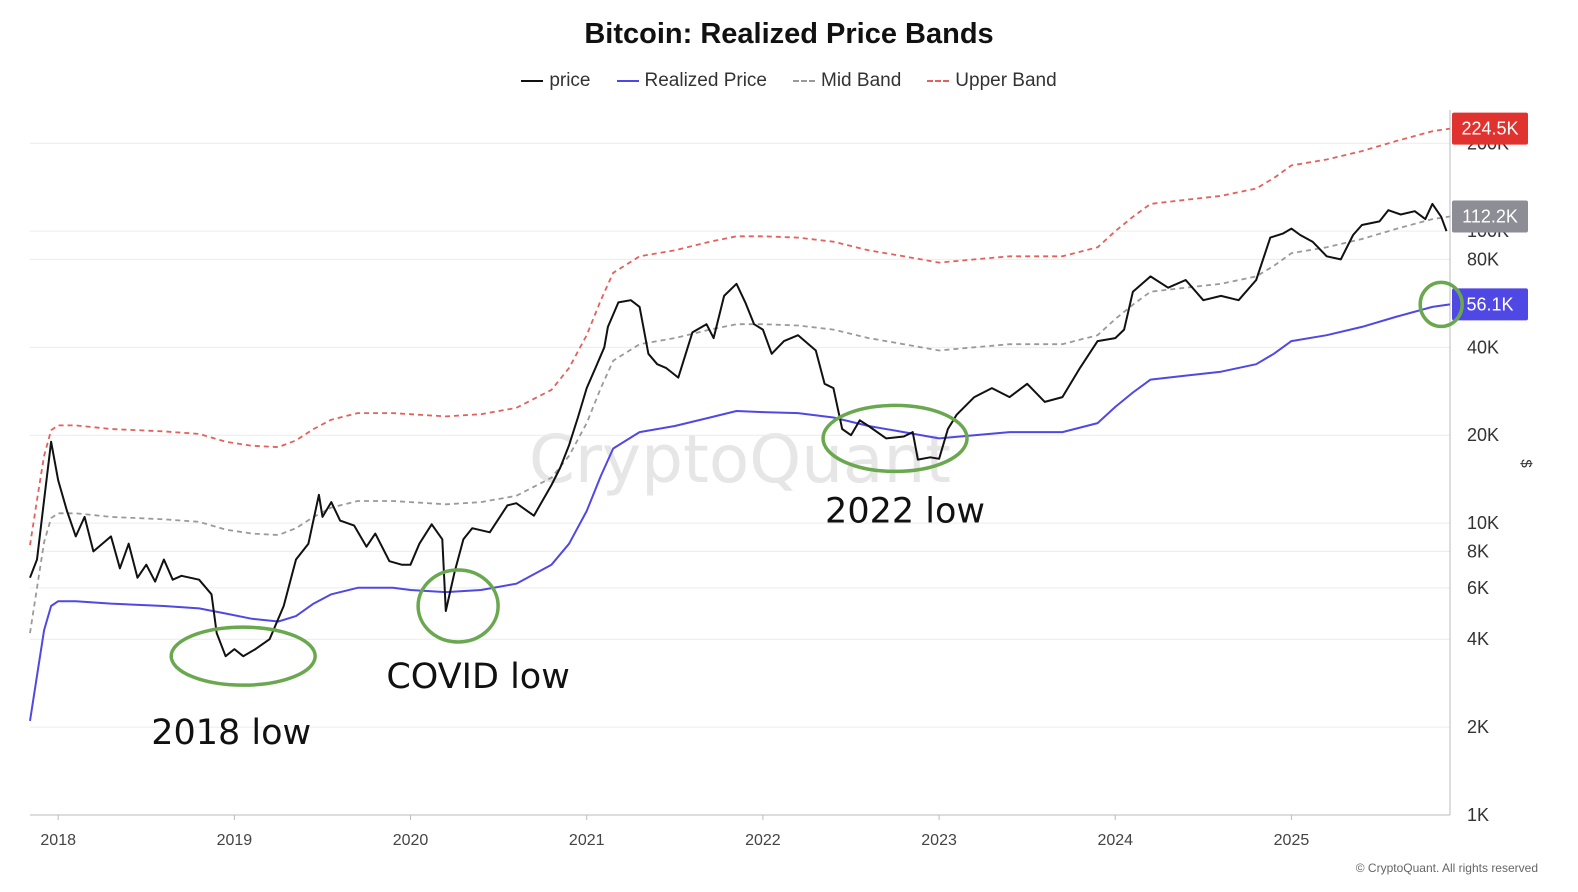  Describe the element at coordinates (740, 459) in the screenshot. I see `watermark-text: CryptoQuant` at that location.